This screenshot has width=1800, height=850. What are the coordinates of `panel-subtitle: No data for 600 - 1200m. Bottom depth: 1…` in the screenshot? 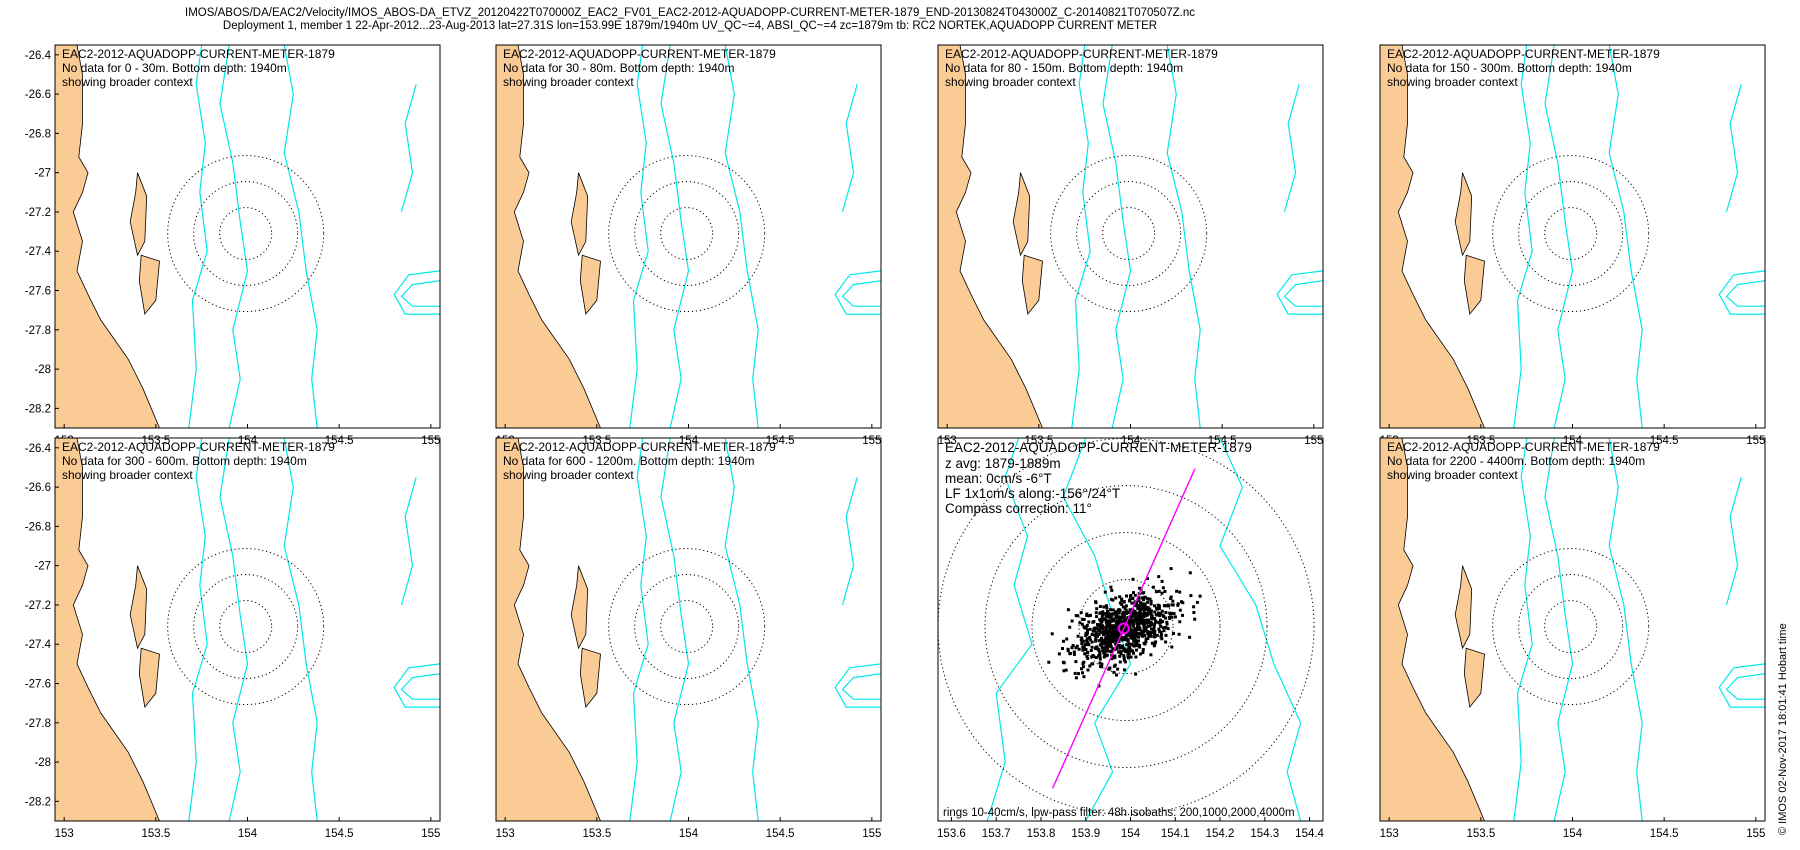 It's located at (628, 461).